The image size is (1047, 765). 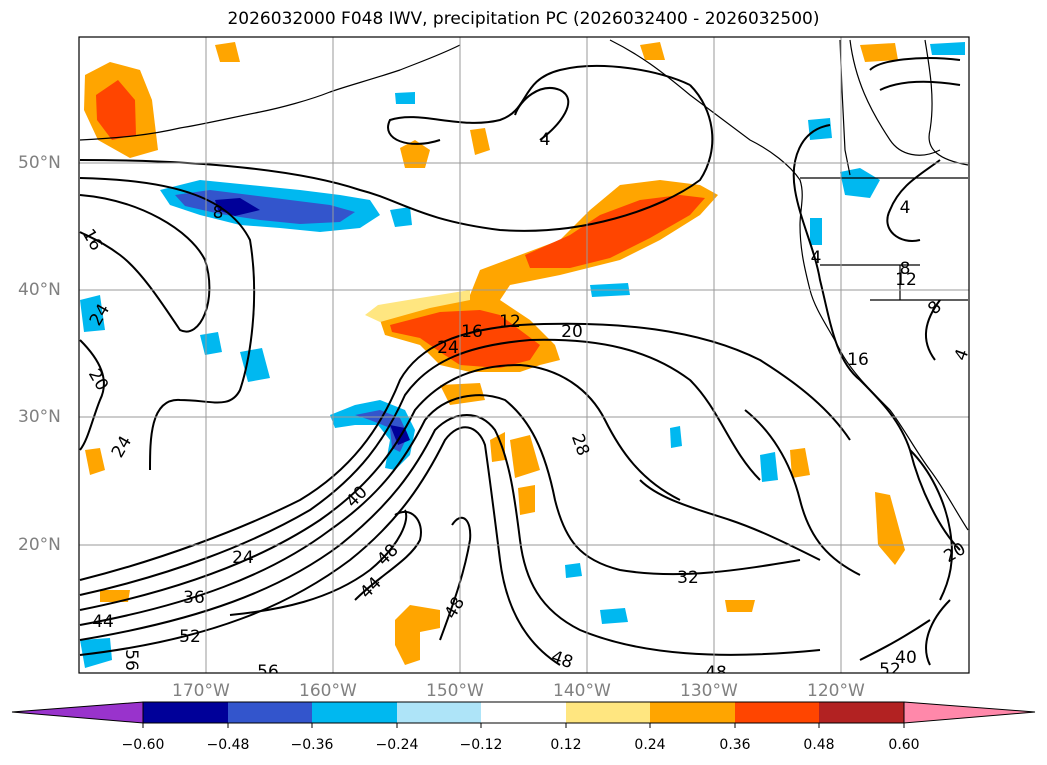 I want to click on colorbar-tick-8: 0.36, so click(x=735, y=745).